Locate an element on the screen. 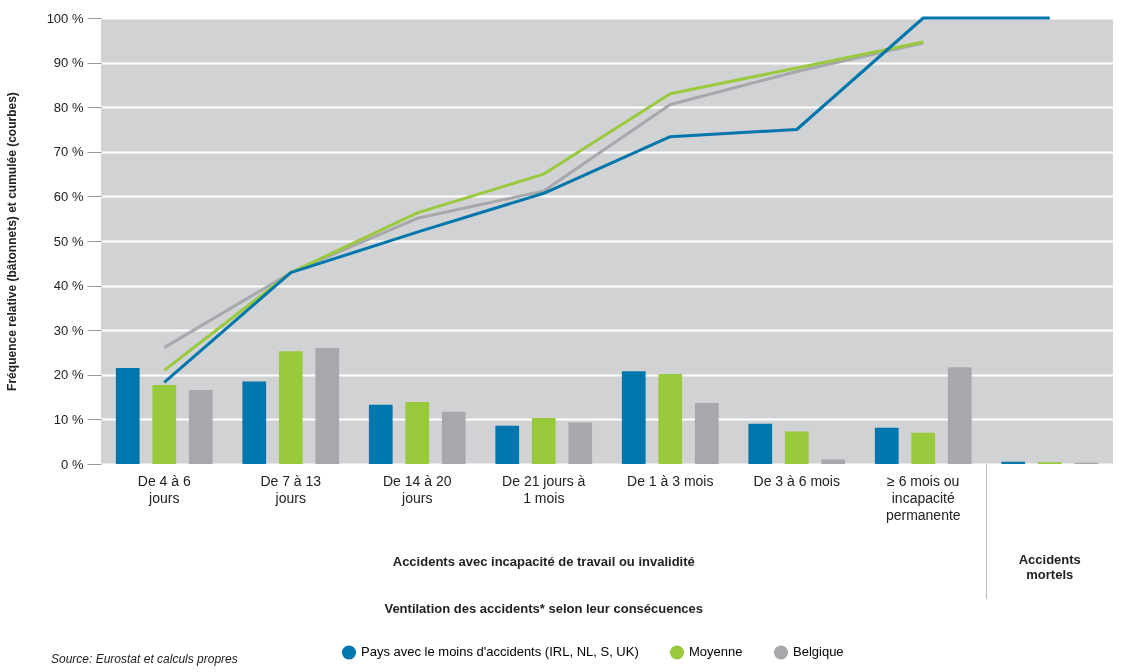 This screenshot has width=1142, height=672. y-axis-title: Fréquence relative (bâtonnets) et cumulée (courbes) is located at coordinates (11, 241).